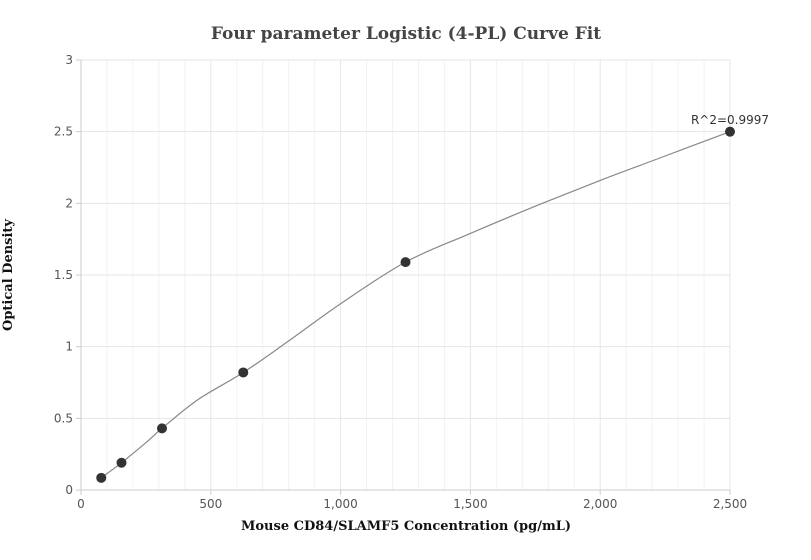 Image resolution: width=811 pixels, height=560 pixels. Describe the element at coordinates (81, 504) in the screenshot. I see `x-tick-label: 0` at that location.